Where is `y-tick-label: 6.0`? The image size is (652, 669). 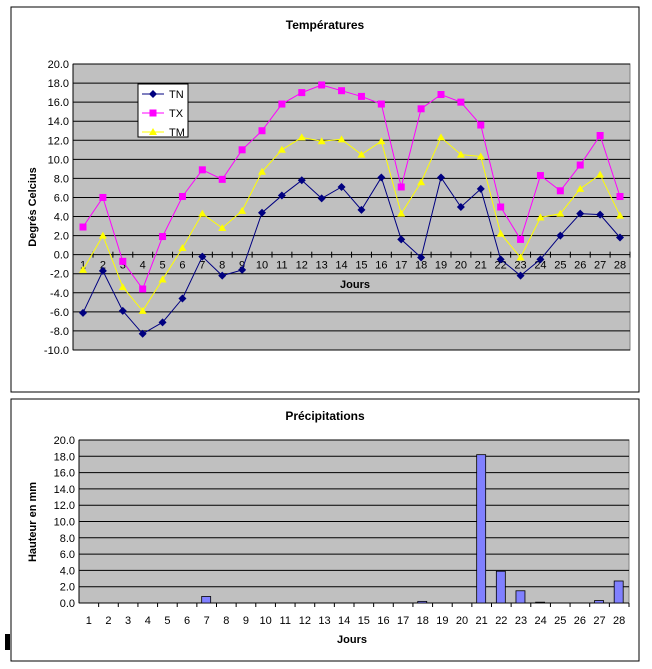
y-tick-label: 6.0 is located at coordinates (61, 198).